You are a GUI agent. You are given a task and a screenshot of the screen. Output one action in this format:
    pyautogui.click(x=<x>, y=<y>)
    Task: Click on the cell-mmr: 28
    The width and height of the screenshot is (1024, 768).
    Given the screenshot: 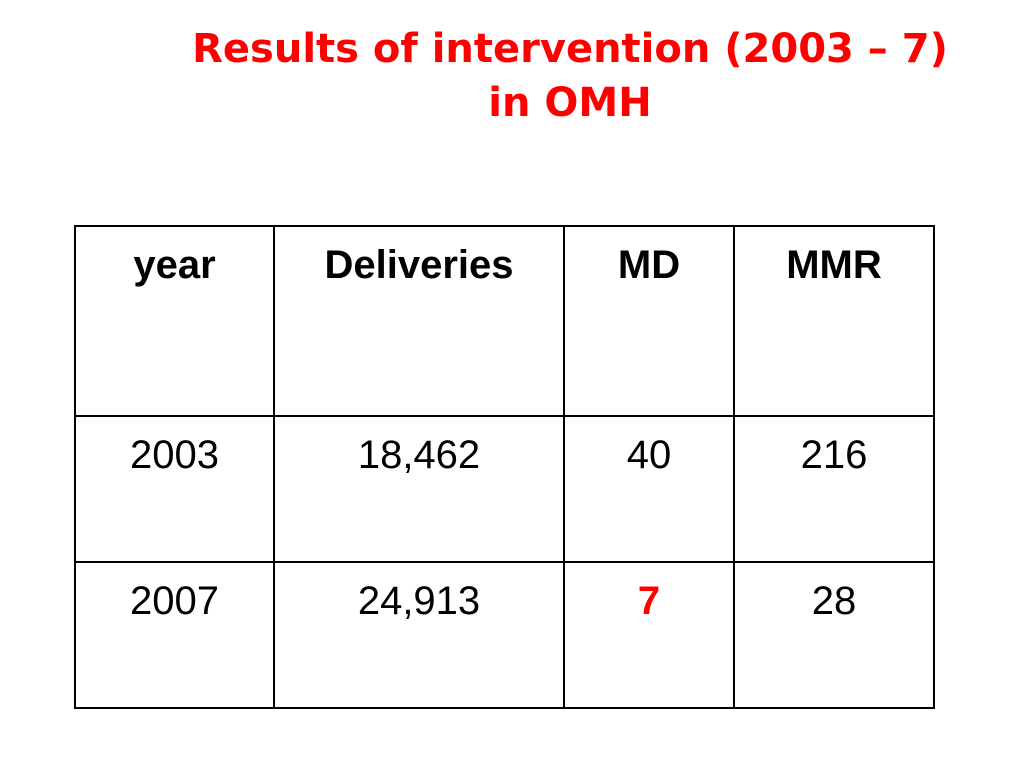 What is the action you would take?
    pyautogui.click(x=834, y=635)
    